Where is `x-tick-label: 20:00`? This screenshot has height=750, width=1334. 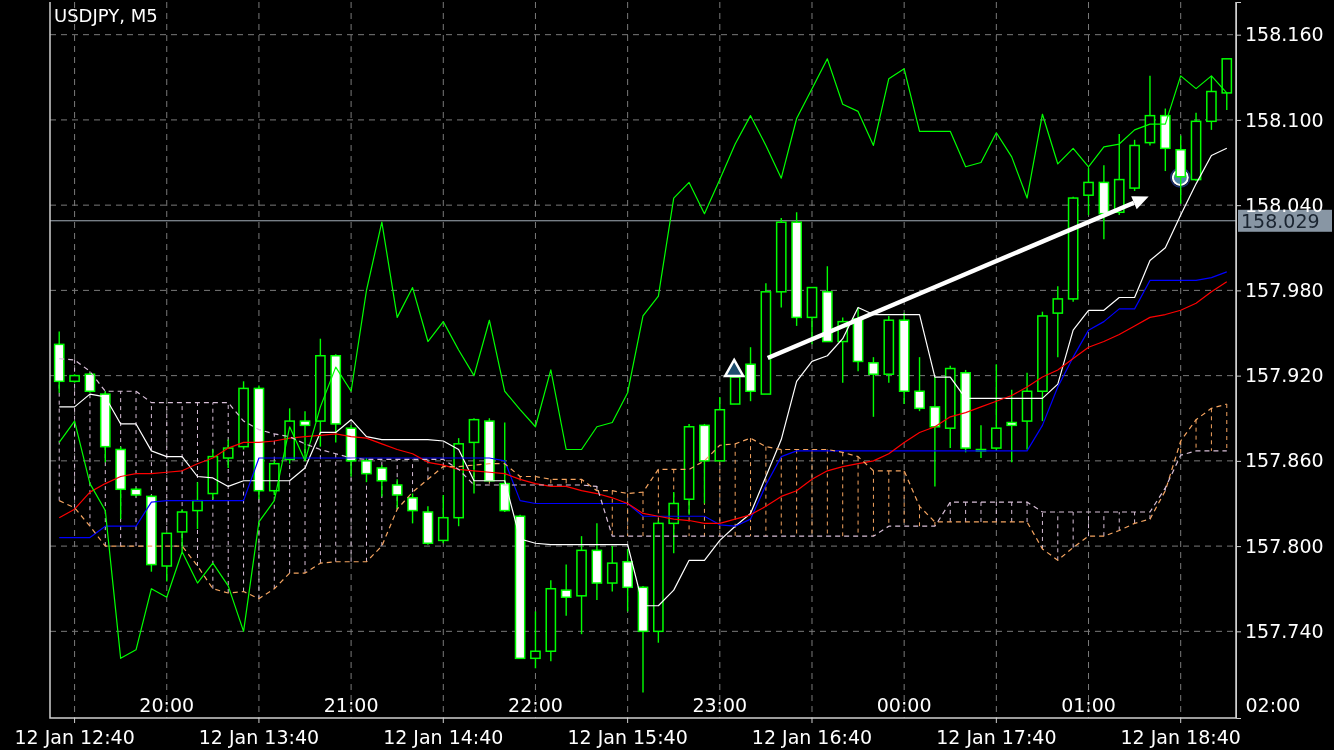
x-tick-label: 20:00 is located at coordinates (167, 705).